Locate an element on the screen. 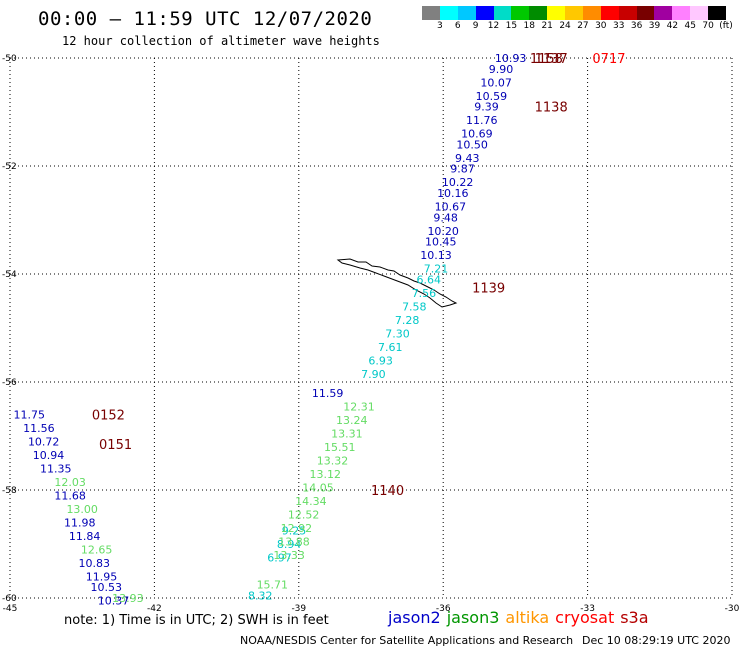 Image resolution: width=740 pixels, height=650 pixels. pass-time-label: 0152 is located at coordinates (108, 415).